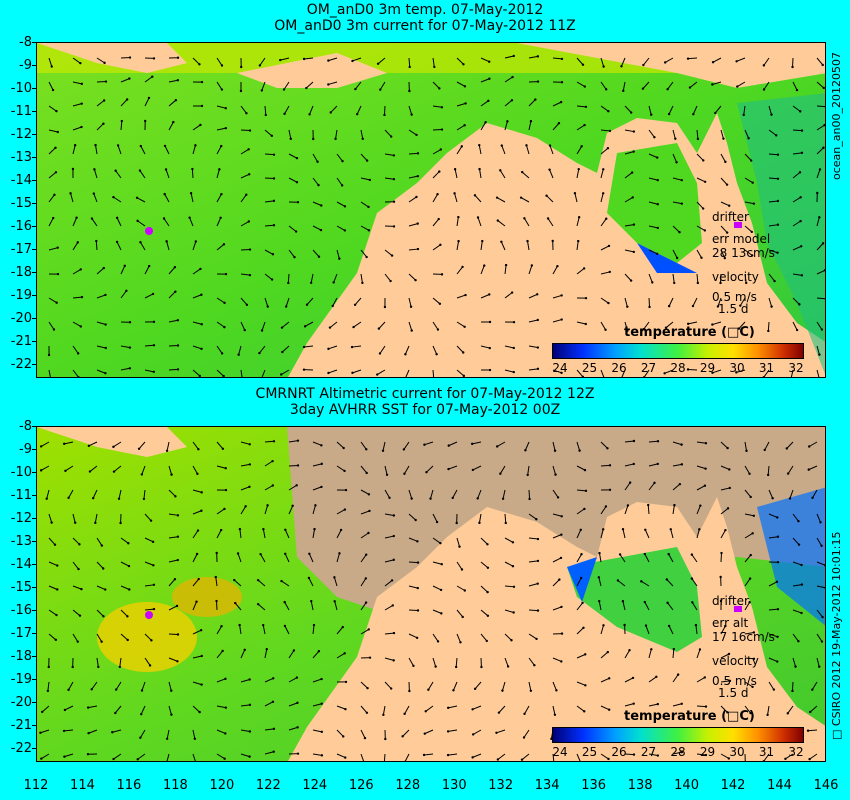  Describe the element at coordinates (268, 785) in the screenshot. I see `x-tick-label: 122` at that location.